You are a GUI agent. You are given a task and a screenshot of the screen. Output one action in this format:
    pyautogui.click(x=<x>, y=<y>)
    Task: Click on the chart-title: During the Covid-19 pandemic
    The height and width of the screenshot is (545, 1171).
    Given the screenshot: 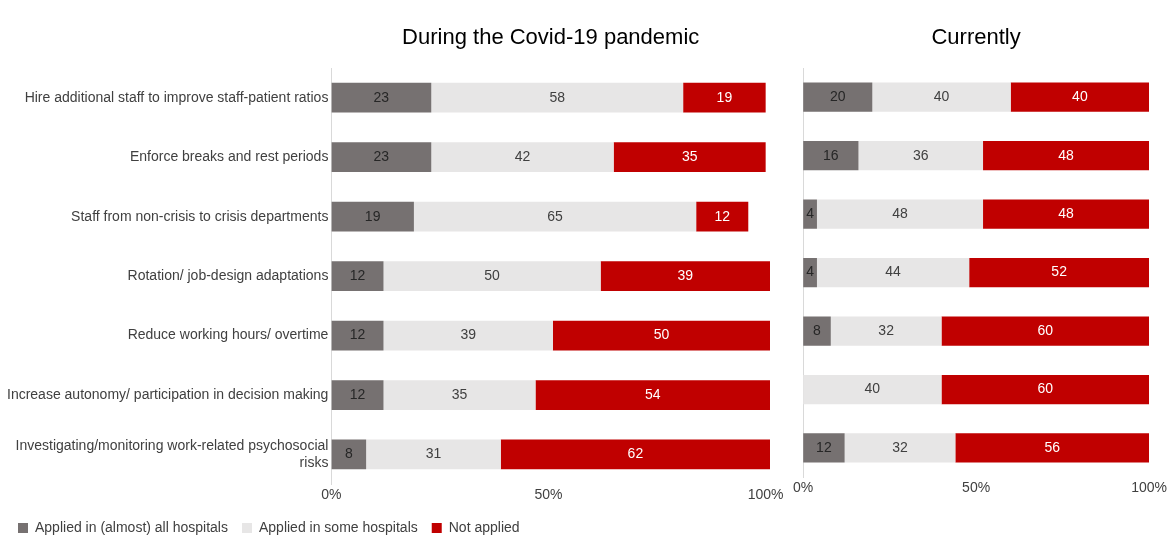 What is the action you would take?
    pyautogui.click(x=551, y=37)
    